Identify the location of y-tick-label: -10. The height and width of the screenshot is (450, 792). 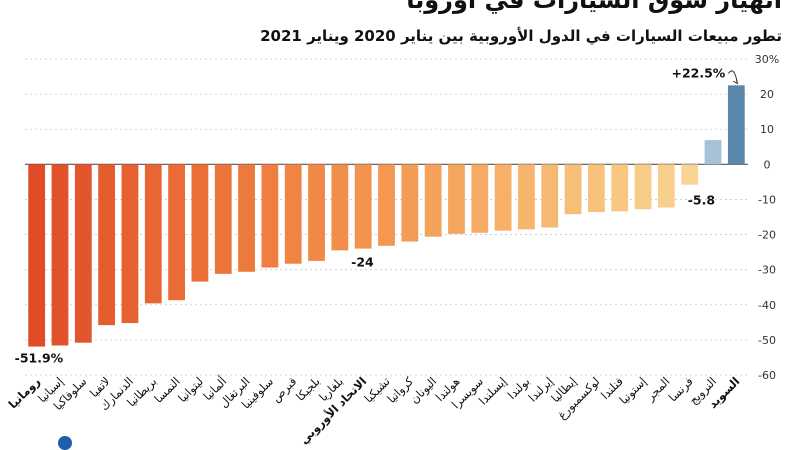
(767, 199).